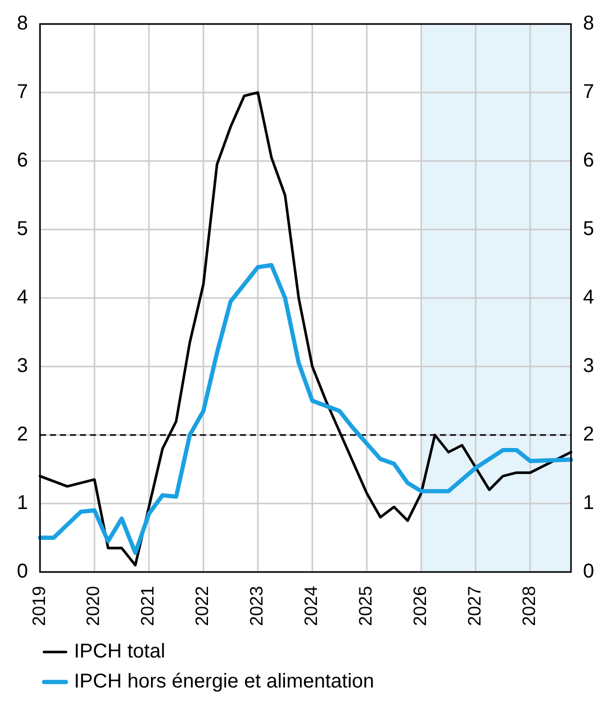 This screenshot has height=722, width=611. Describe the element at coordinates (22, 434) in the screenshot. I see `y-tick-label: 2` at that location.